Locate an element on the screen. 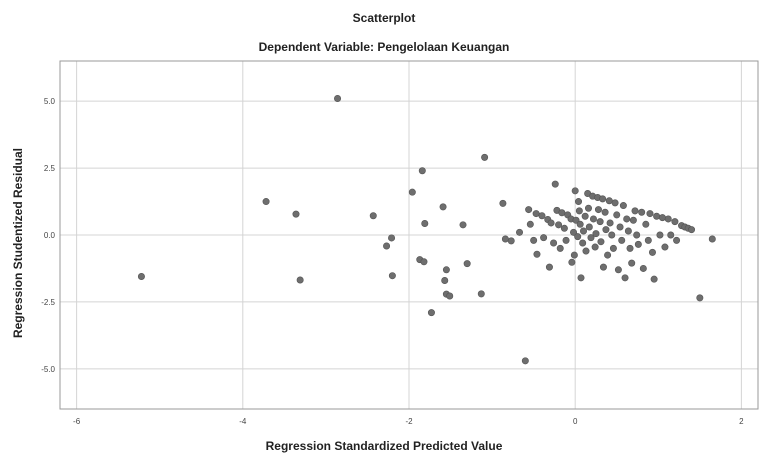  x-tick-label: -2 is located at coordinates (409, 421).